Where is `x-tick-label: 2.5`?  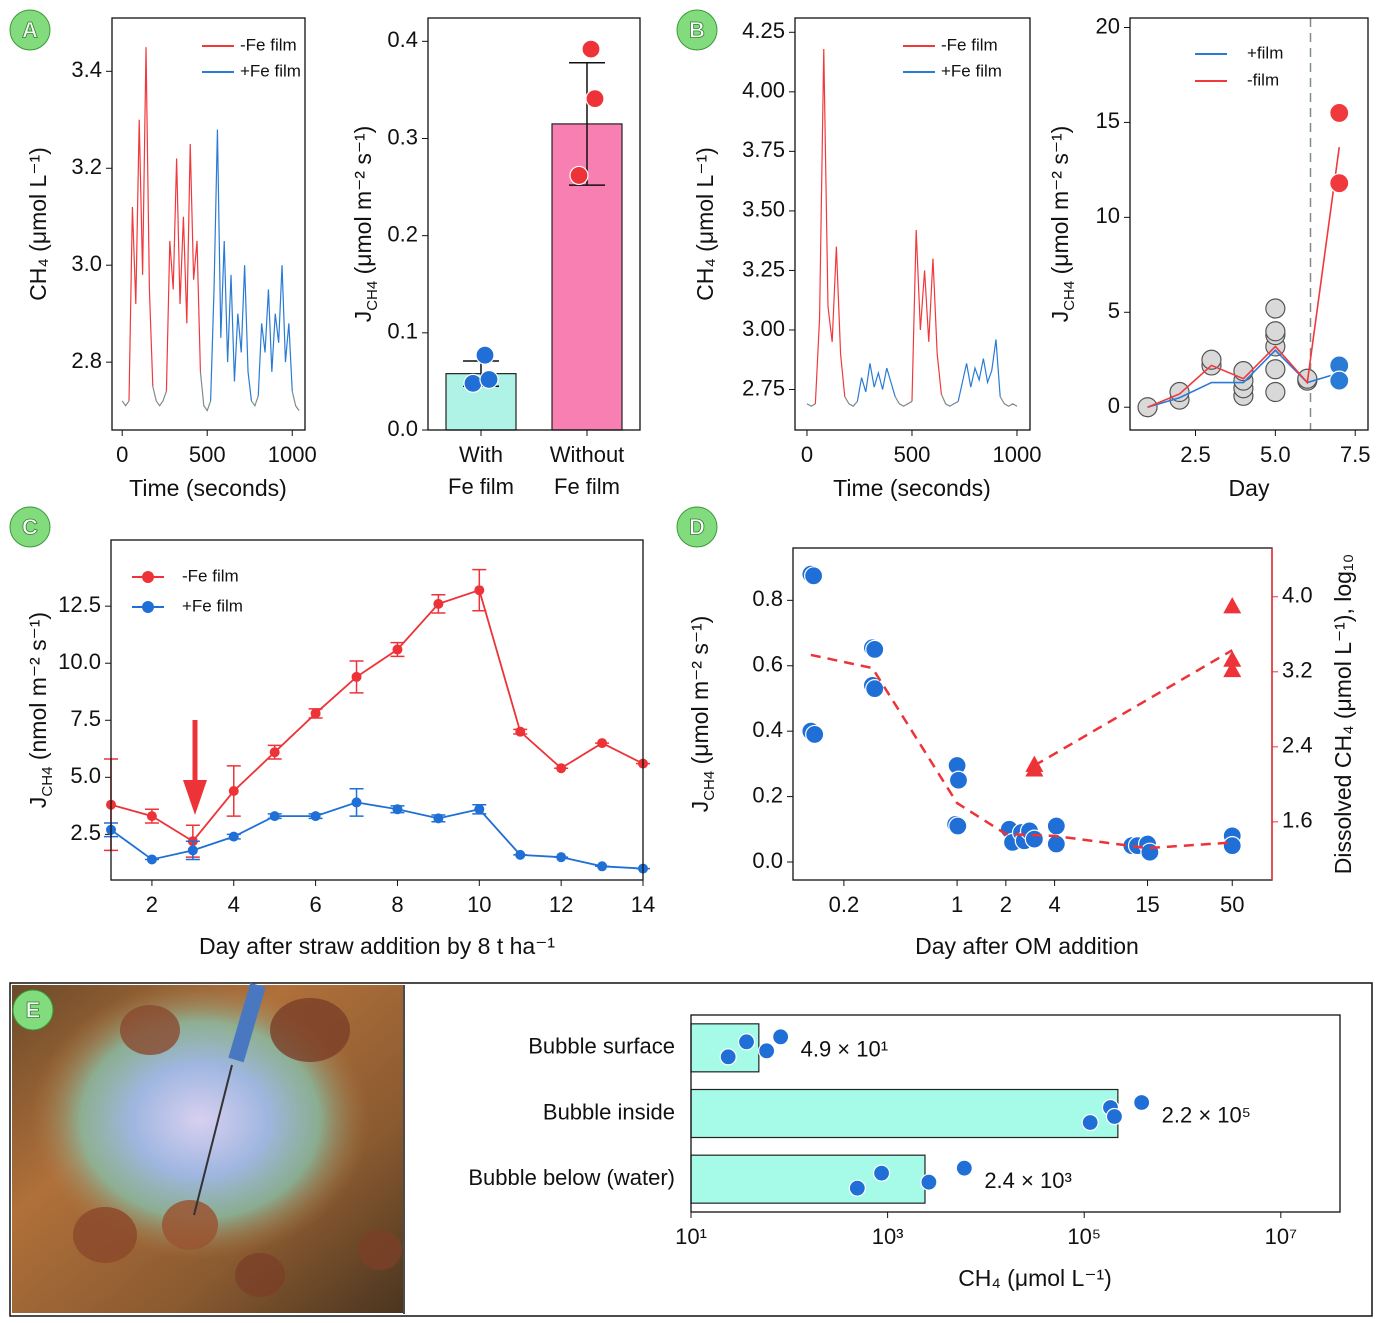 x-tick-label: 2.5 is located at coordinates (1195, 454).